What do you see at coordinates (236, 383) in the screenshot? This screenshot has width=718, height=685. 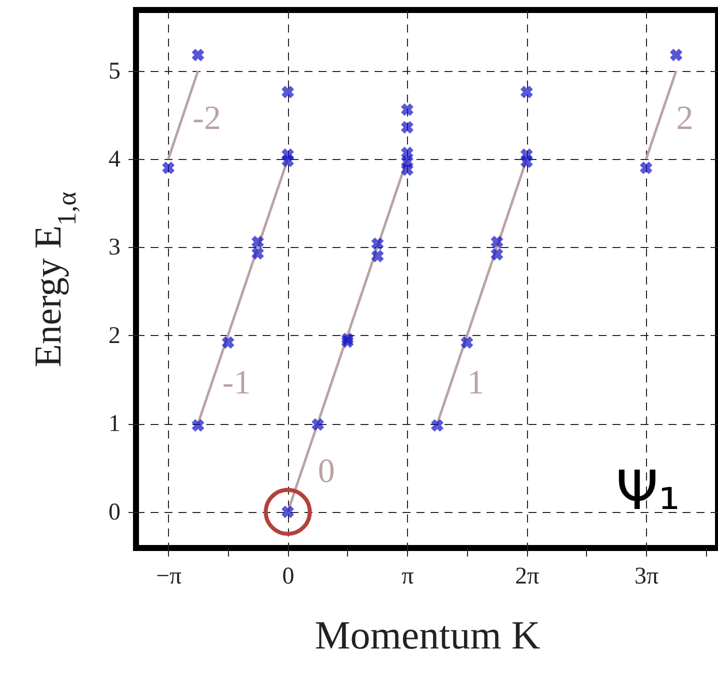 I see `series-label: -1` at bounding box center [236, 383].